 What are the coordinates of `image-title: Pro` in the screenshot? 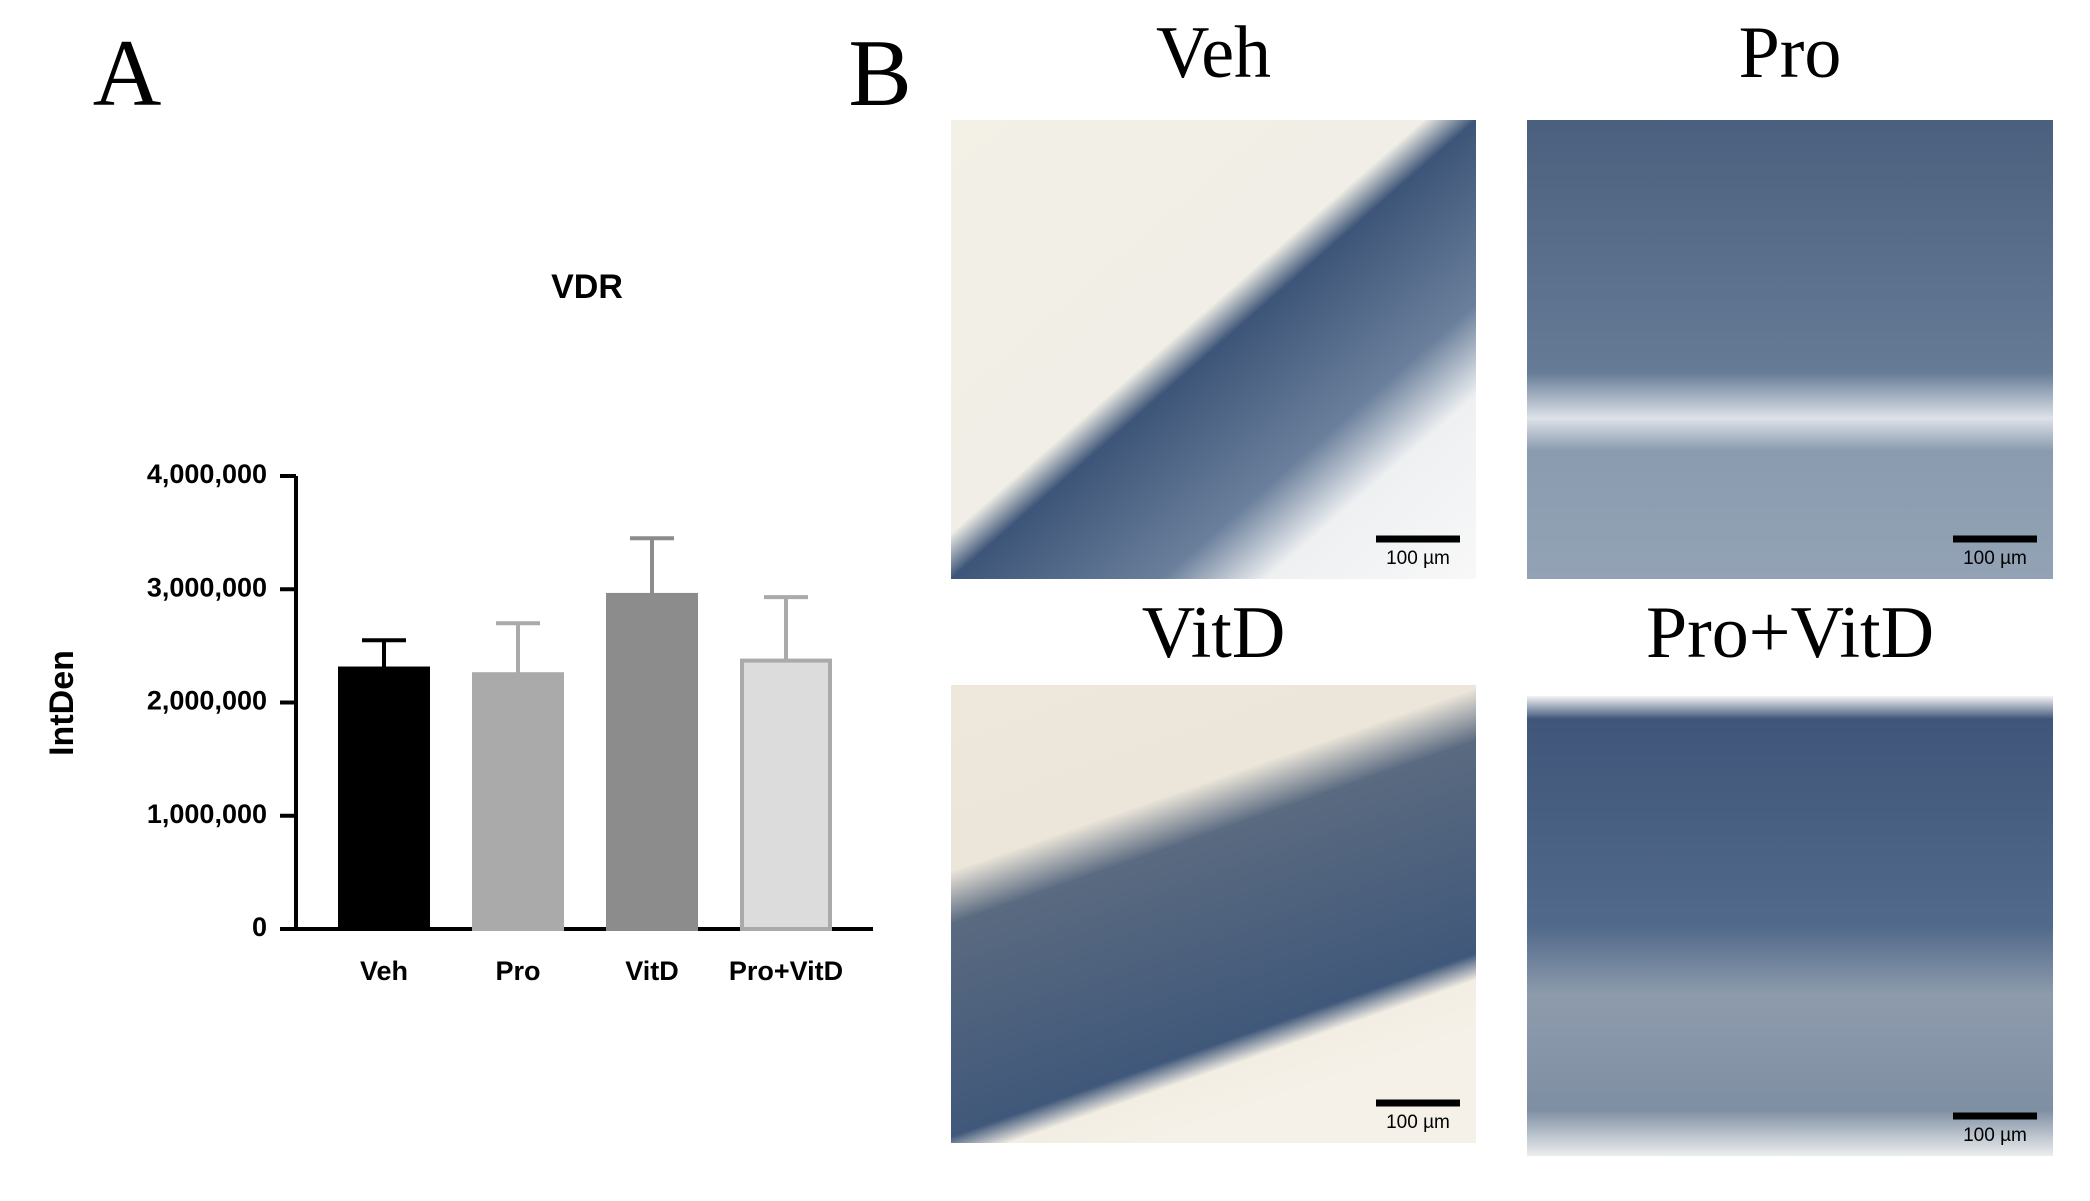 It's located at (1790, 53).